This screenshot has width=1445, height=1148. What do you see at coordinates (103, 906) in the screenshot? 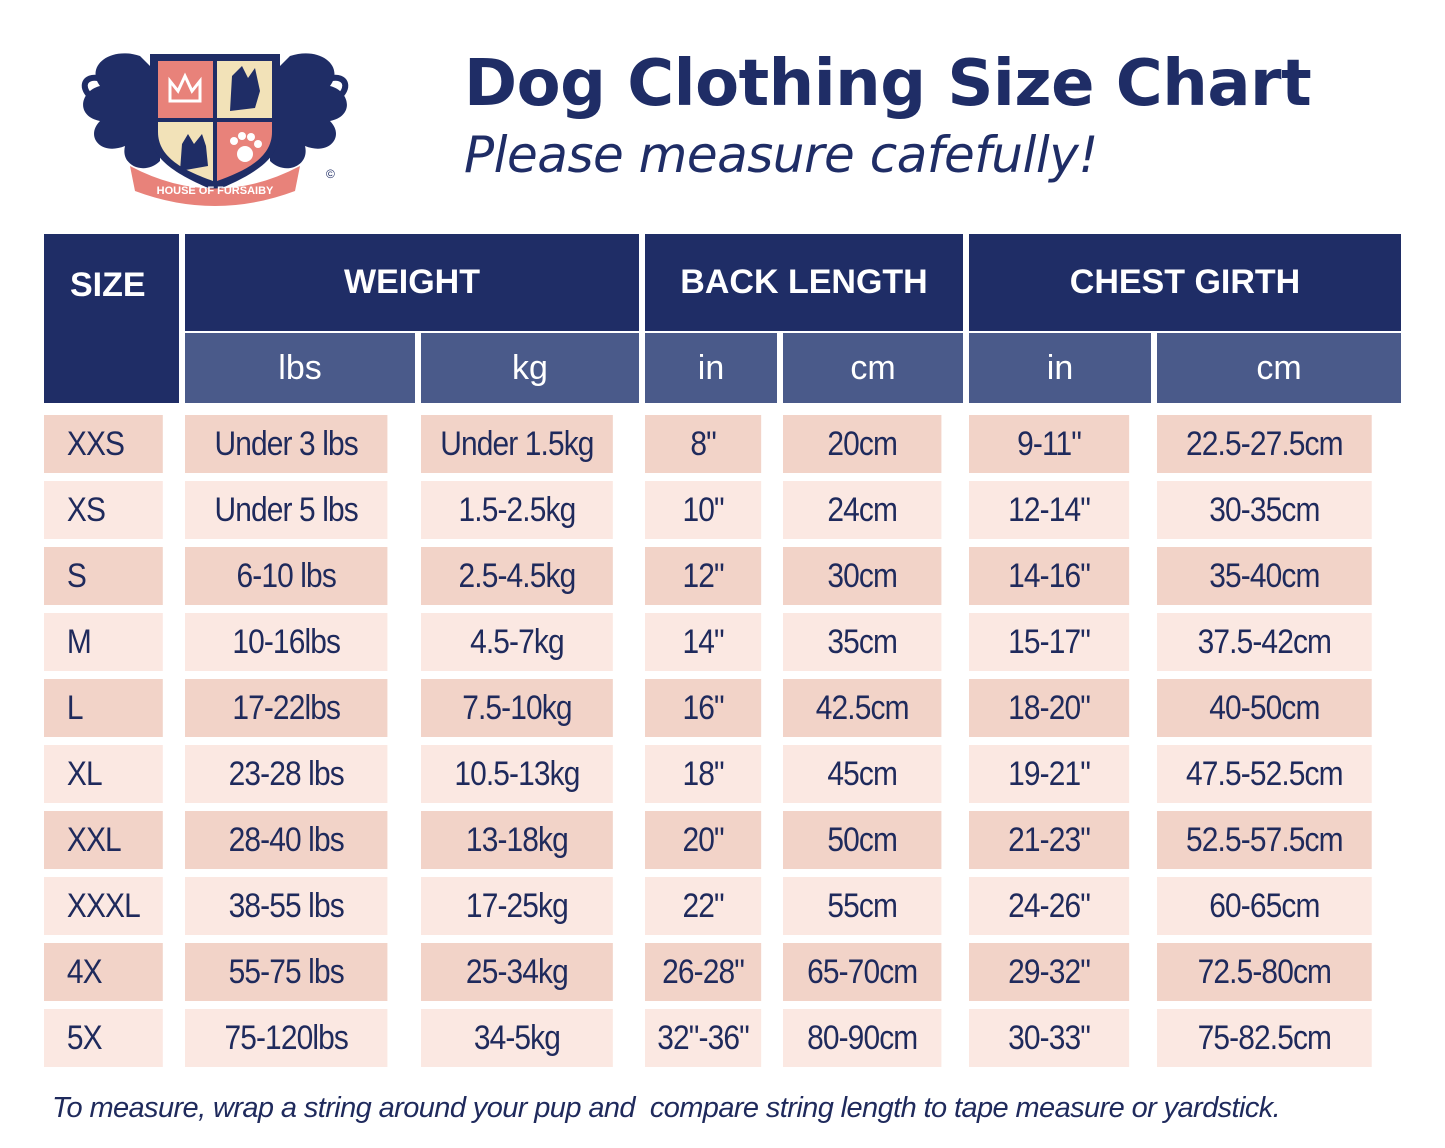
I see `cell-size: XXXL` at bounding box center [103, 906].